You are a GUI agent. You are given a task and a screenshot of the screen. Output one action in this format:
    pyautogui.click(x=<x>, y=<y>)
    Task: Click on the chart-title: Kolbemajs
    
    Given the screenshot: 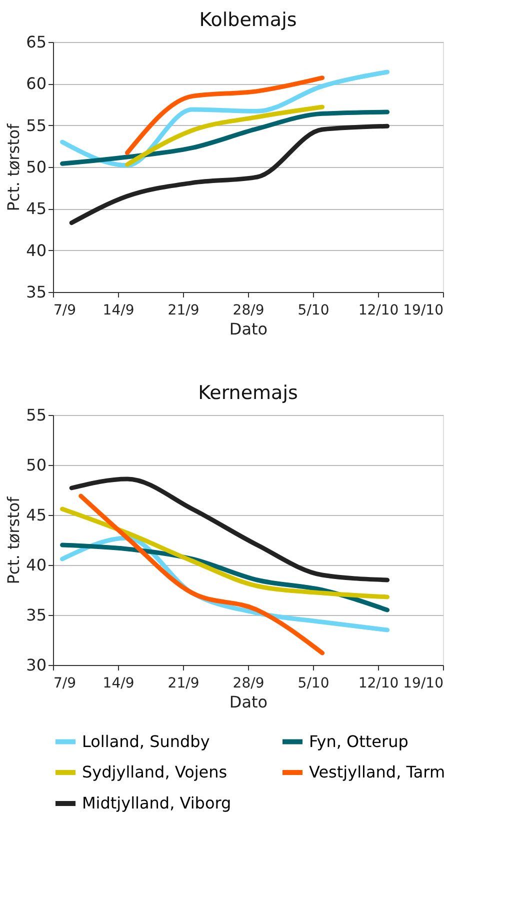 What is the action you would take?
    pyautogui.click(x=248, y=20)
    